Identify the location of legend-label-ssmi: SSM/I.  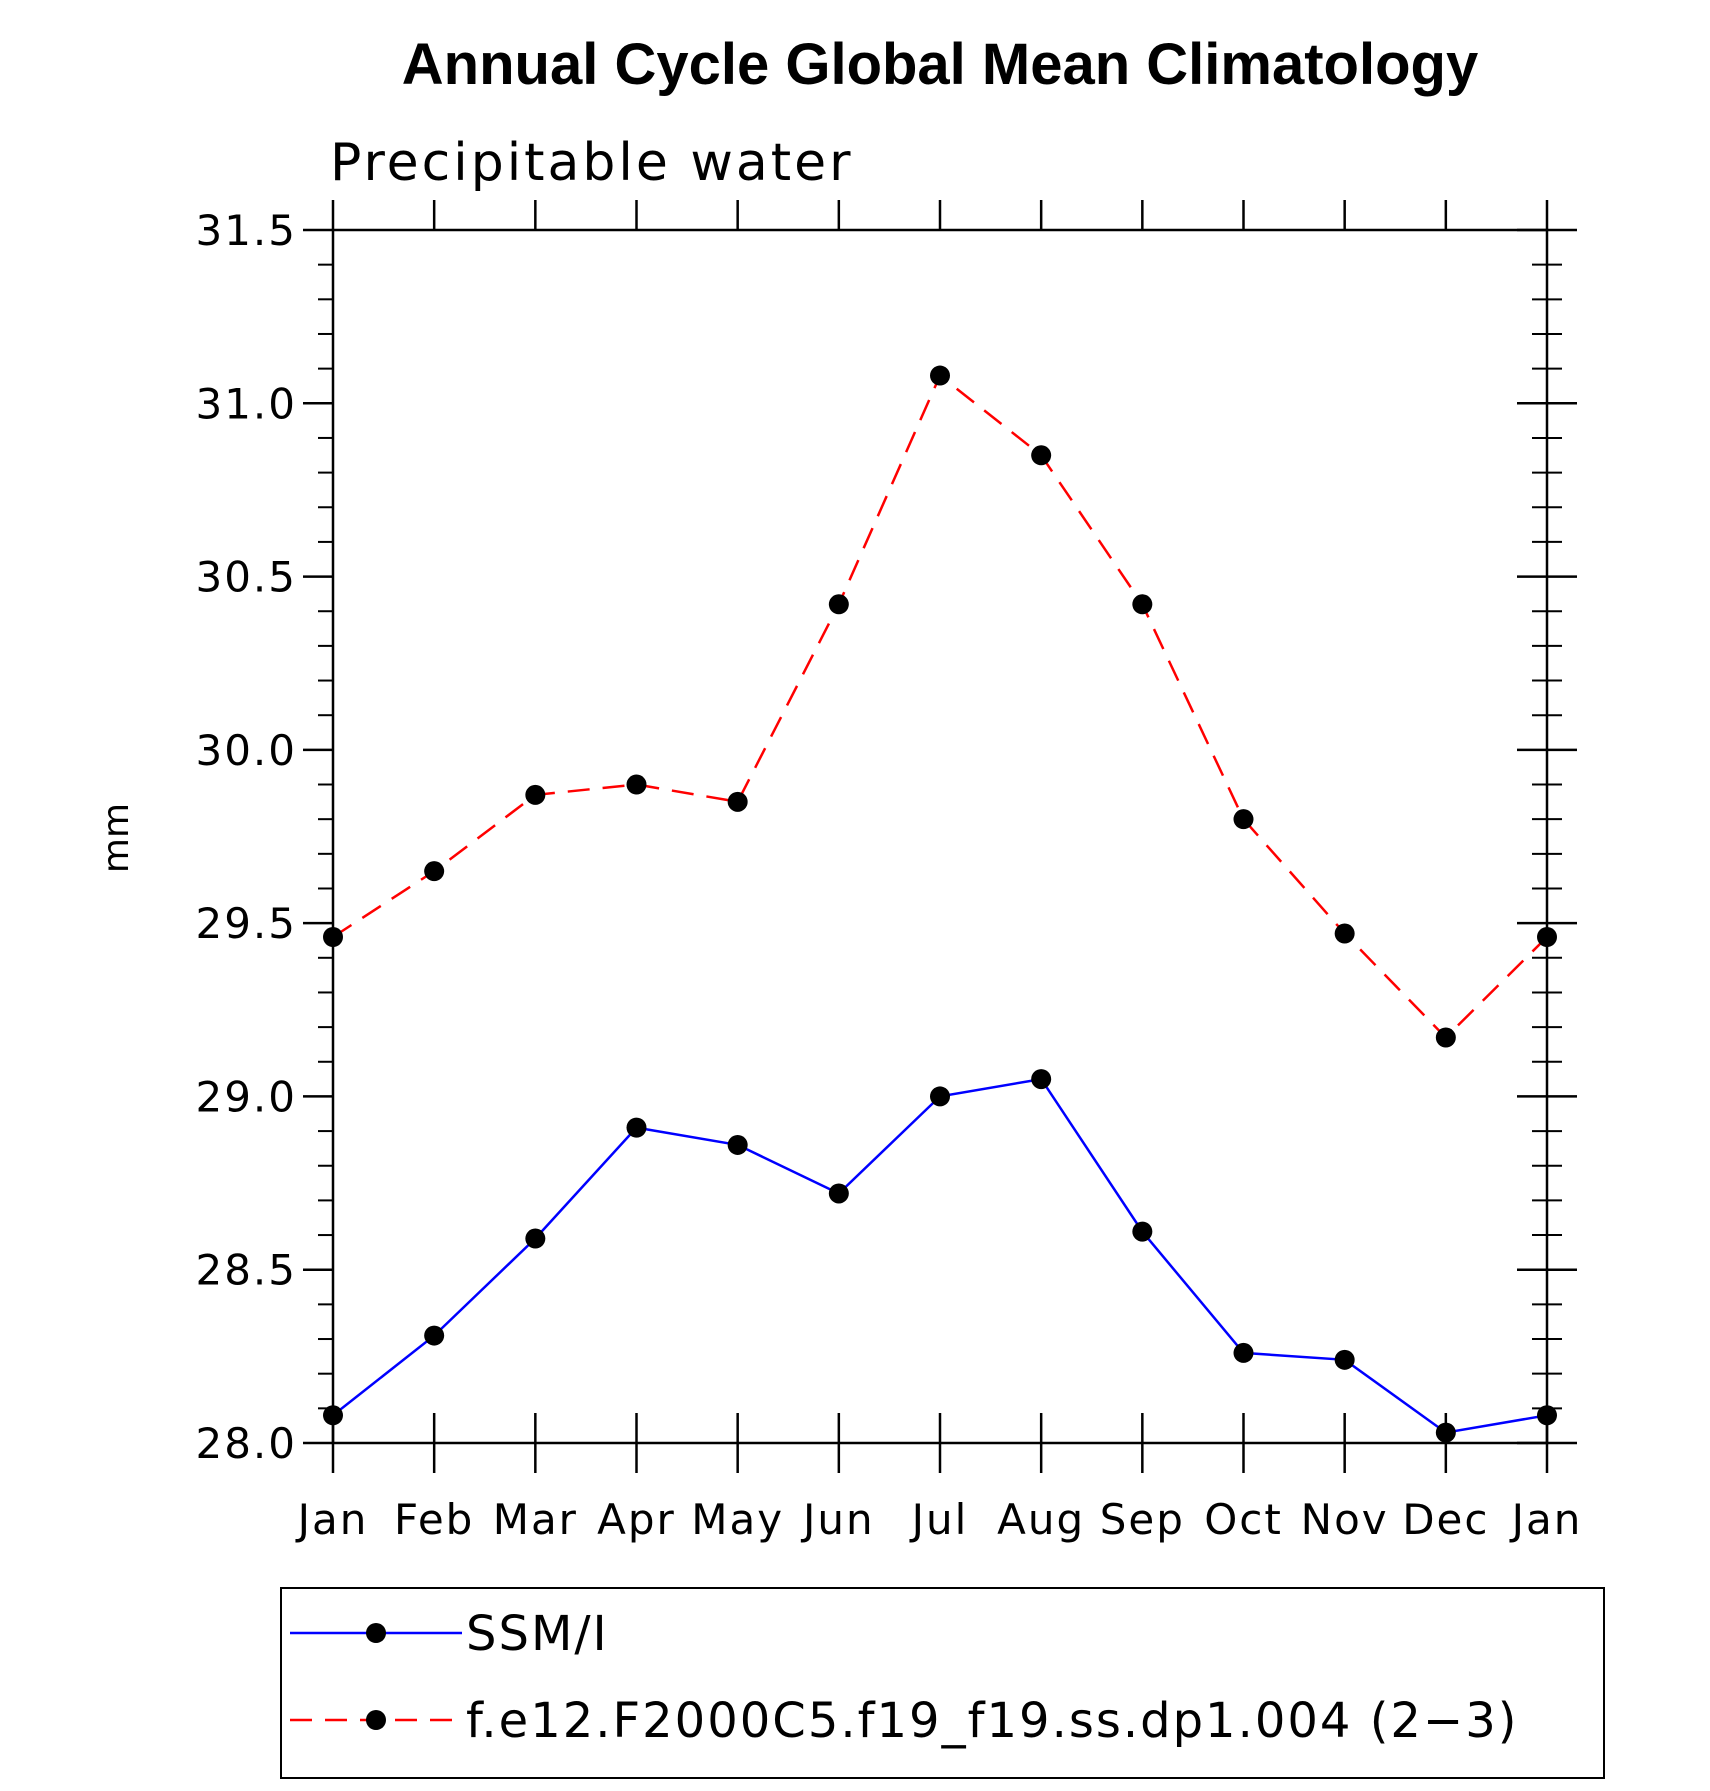
(537, 1634).